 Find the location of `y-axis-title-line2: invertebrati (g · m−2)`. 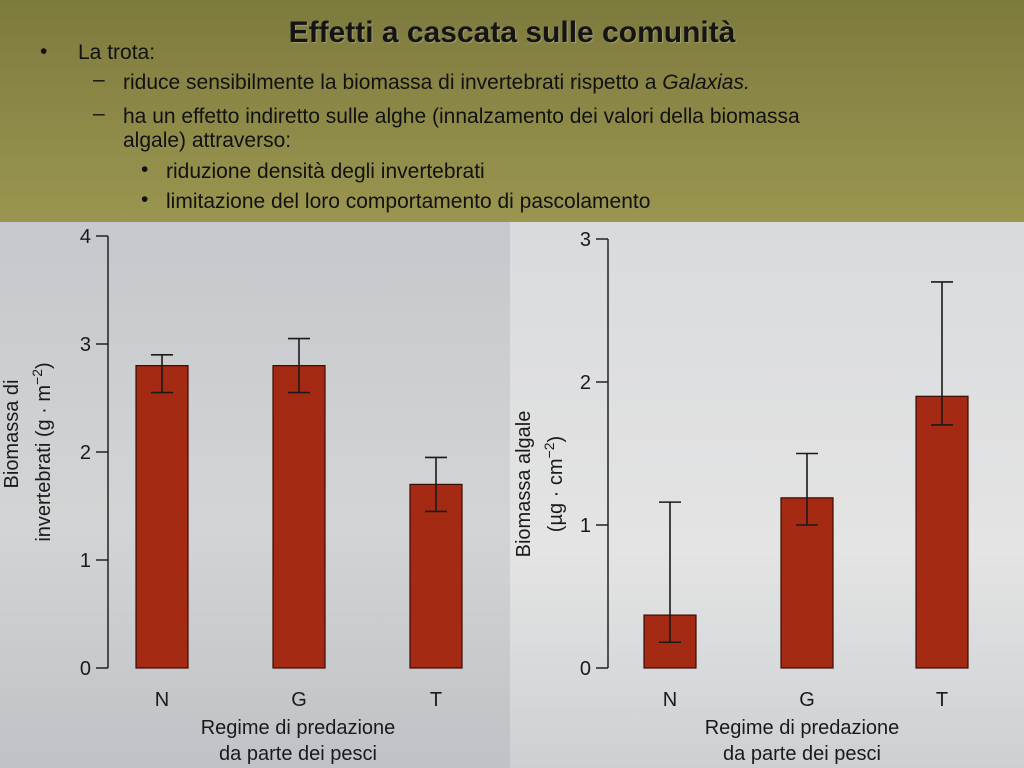

y-axis-title-line2: invertebrati (g · m−2) is located at coordinates (42, 451).